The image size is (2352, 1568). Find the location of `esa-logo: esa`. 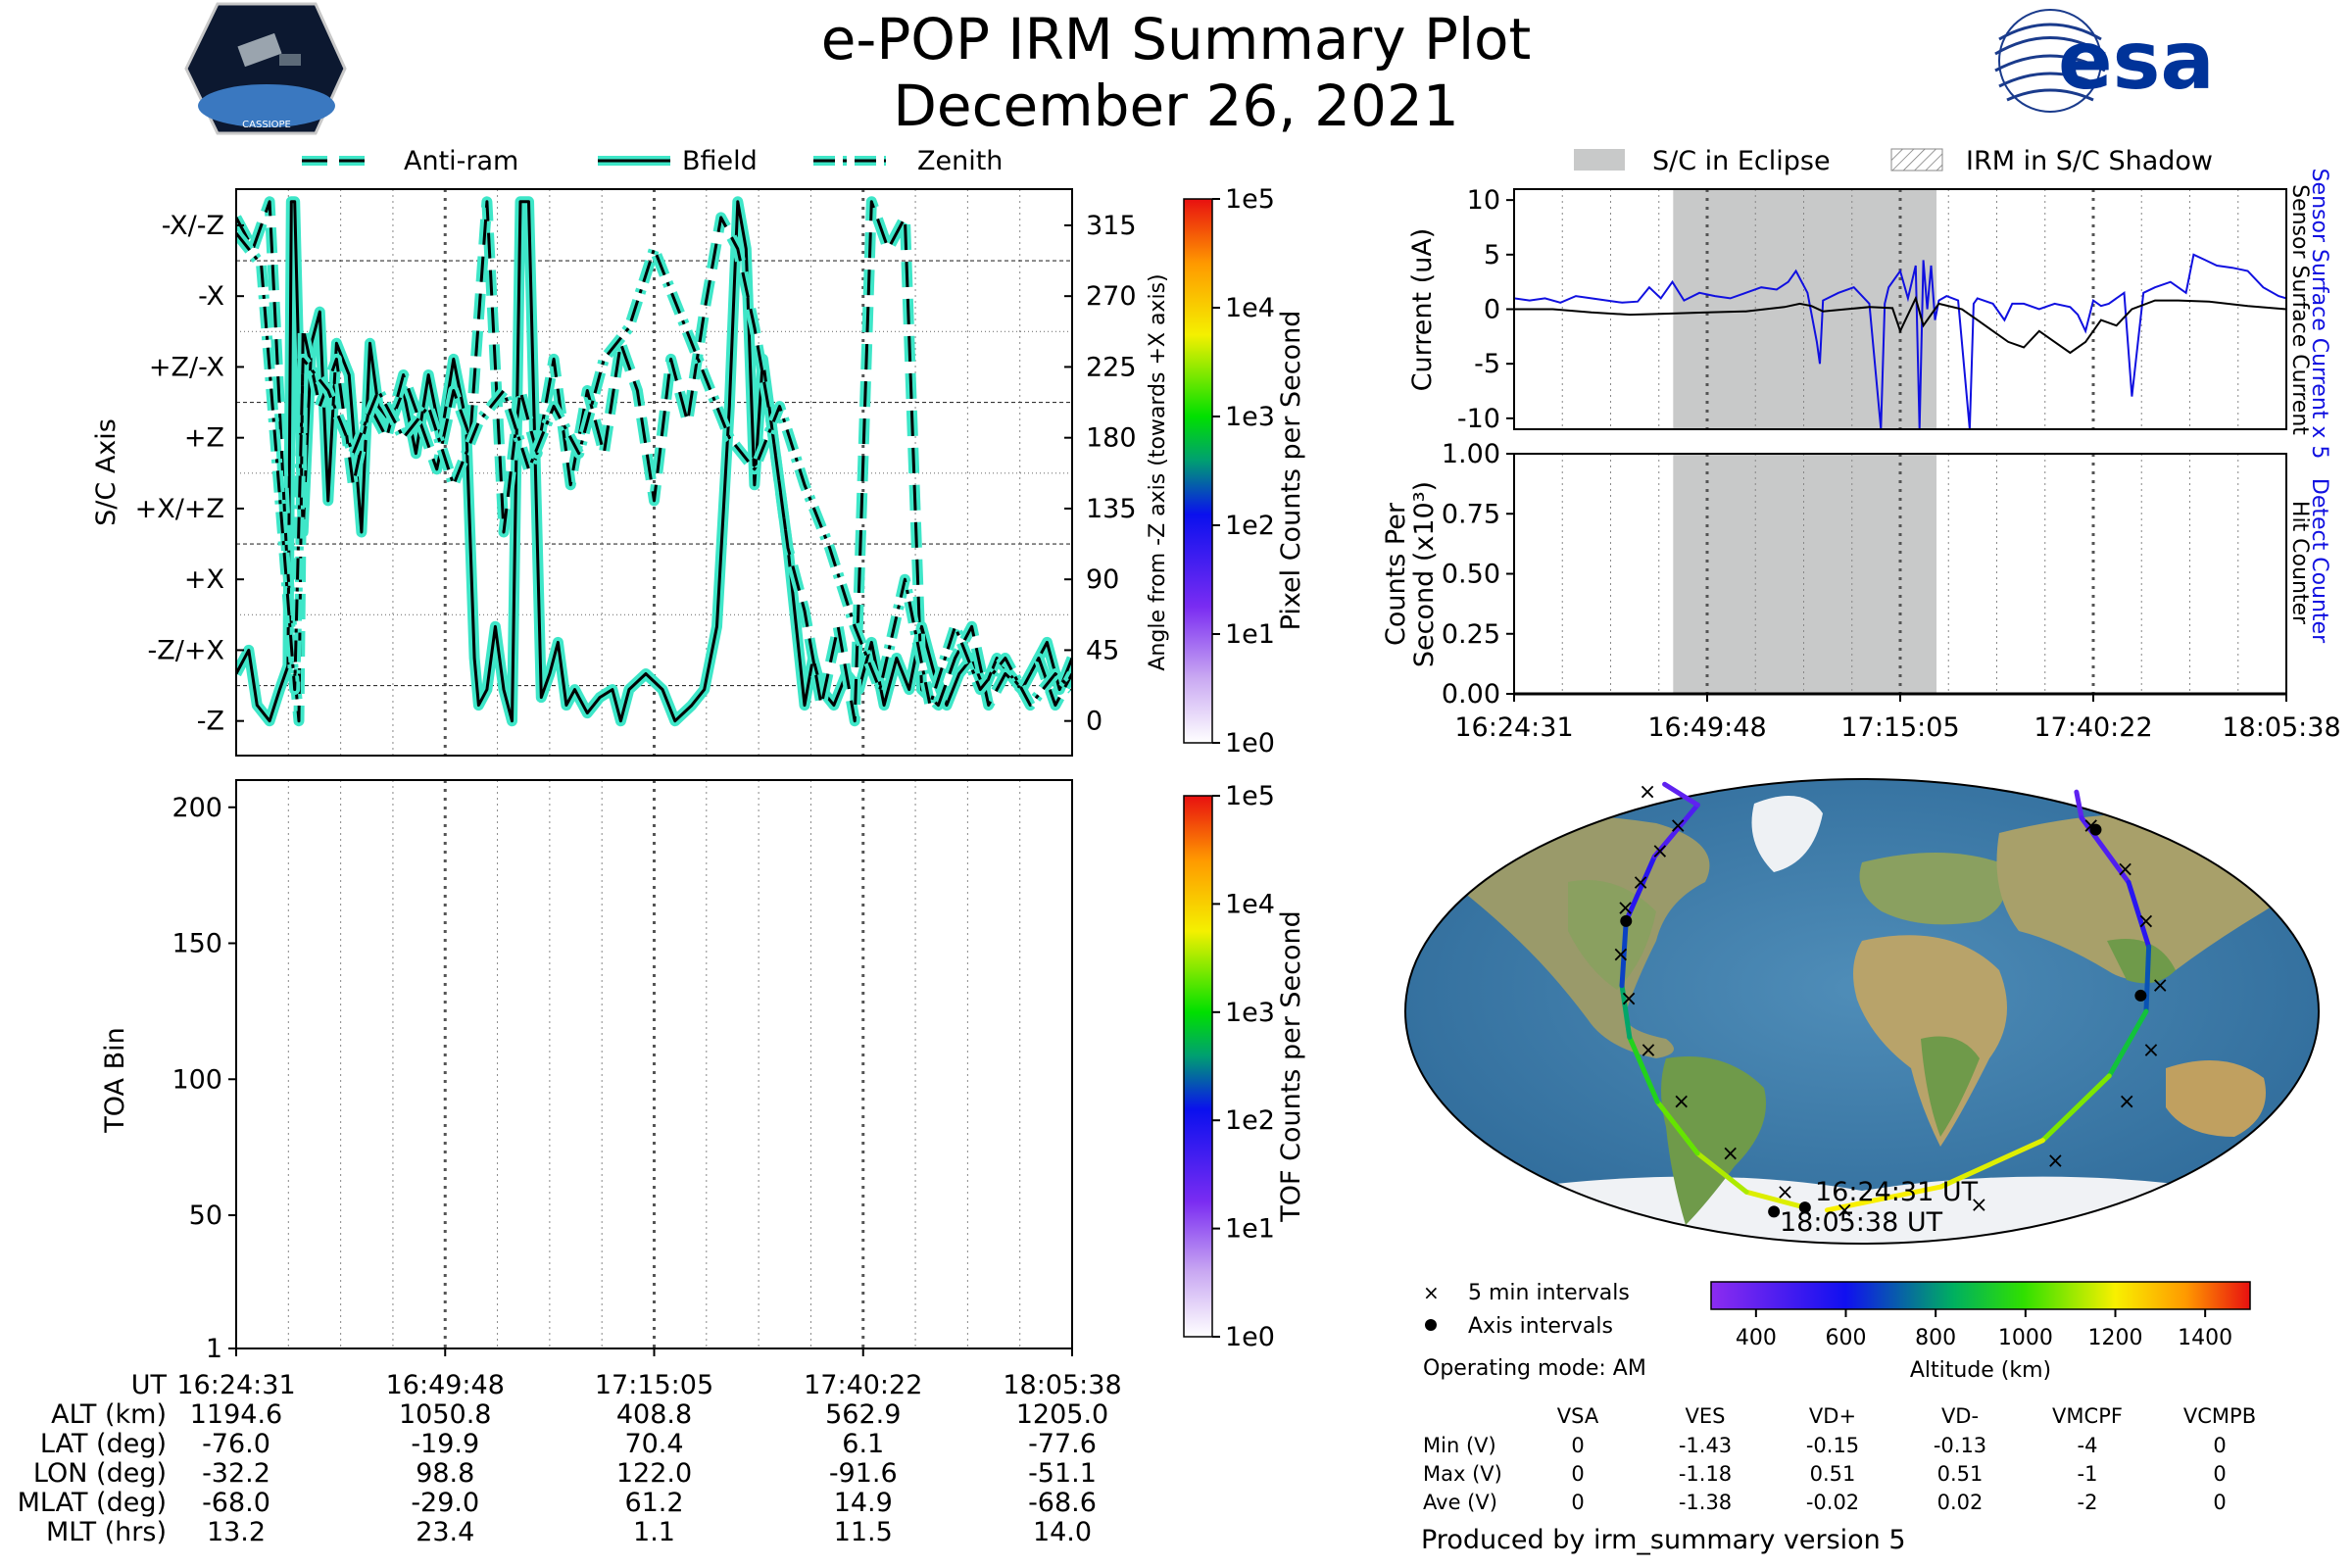

esa-logo: esa is located at coordinates (2104, 61).